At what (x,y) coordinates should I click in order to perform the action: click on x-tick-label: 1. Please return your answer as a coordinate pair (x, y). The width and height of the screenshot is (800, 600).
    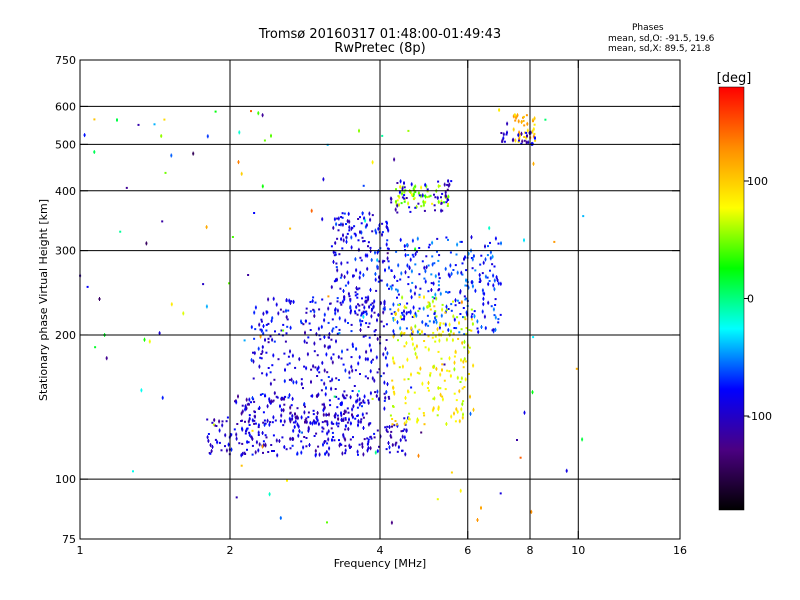
    Looking at the image, I should click on (80, 550).